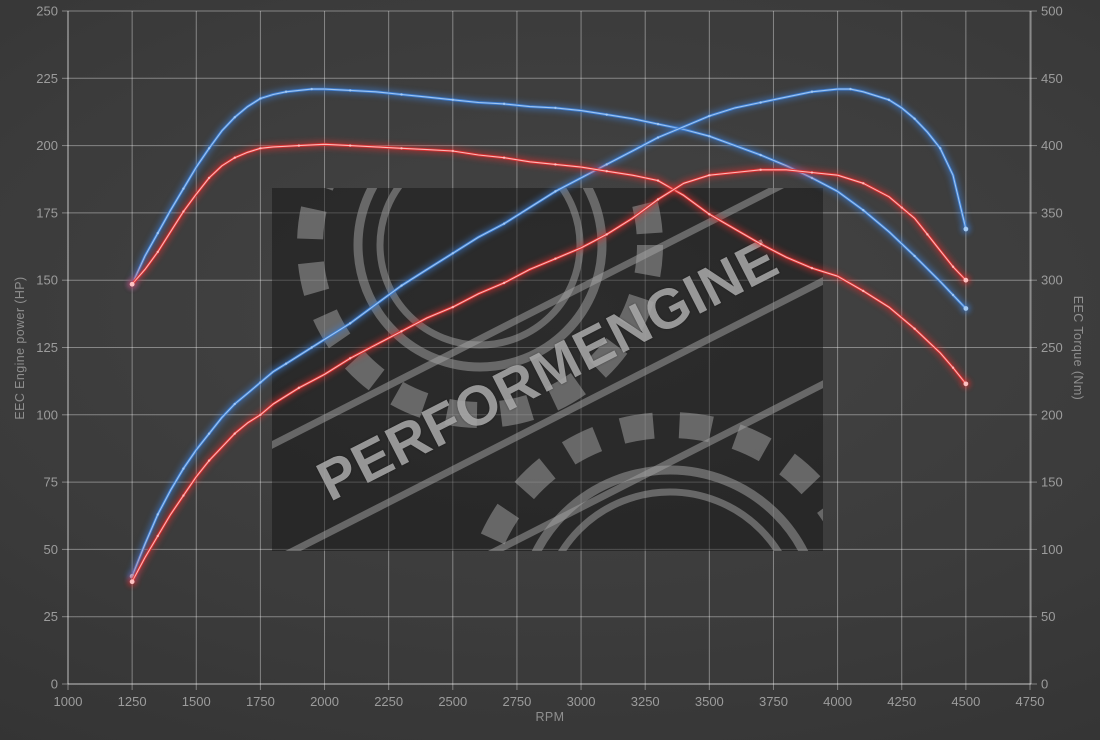 Image resolution: width=1100 pixels, height=740 pixels. Describe the element at coordinates (1048, 616) in the screenshot. I see `y-right-tick-label: 50` at that location.